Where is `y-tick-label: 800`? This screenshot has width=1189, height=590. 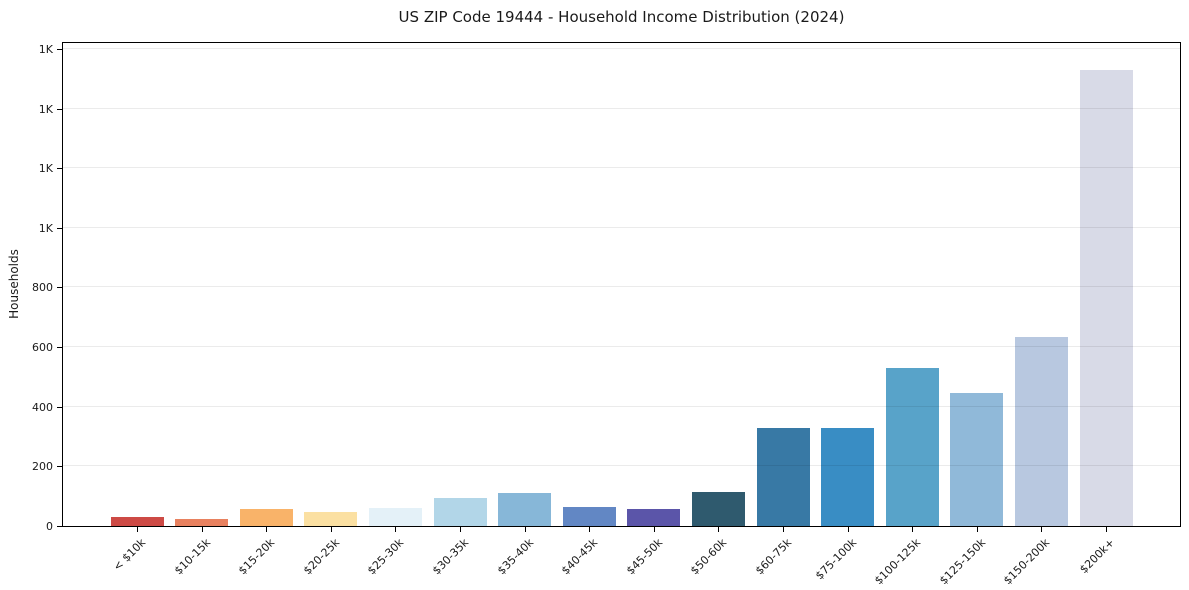 y-tick-label: 800 is located at coordinates (42, 287).